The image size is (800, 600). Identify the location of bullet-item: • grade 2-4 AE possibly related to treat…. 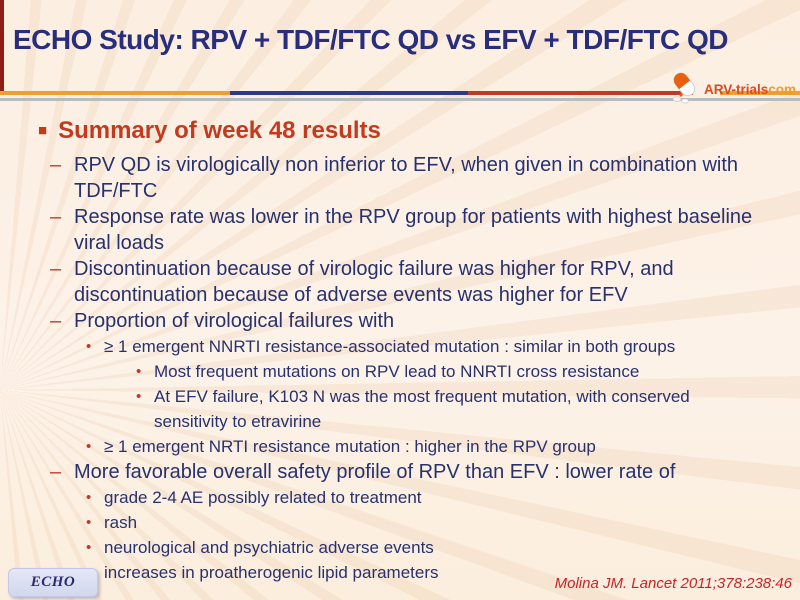
(400, 497).